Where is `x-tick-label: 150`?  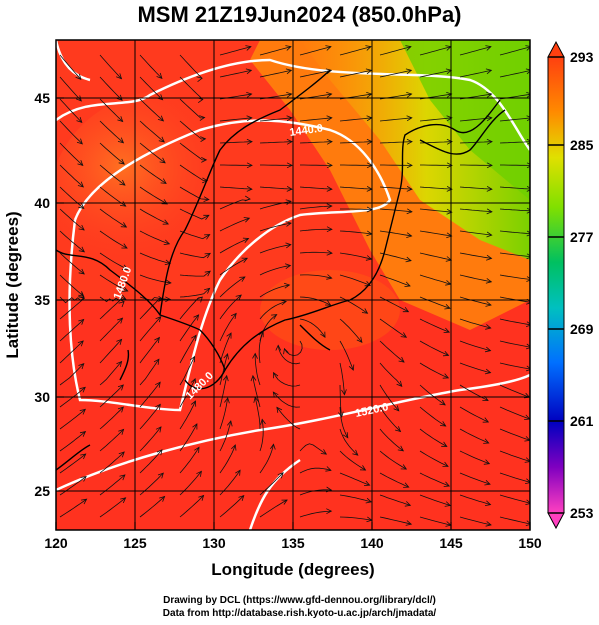
x-tick-label: 150 is located at coordinates (530, 543).